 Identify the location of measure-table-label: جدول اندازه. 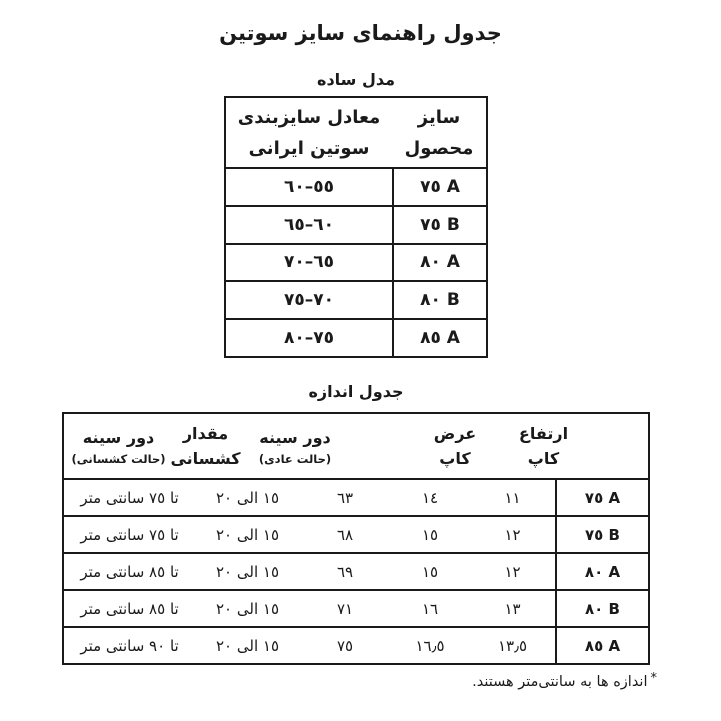
(356, 391).